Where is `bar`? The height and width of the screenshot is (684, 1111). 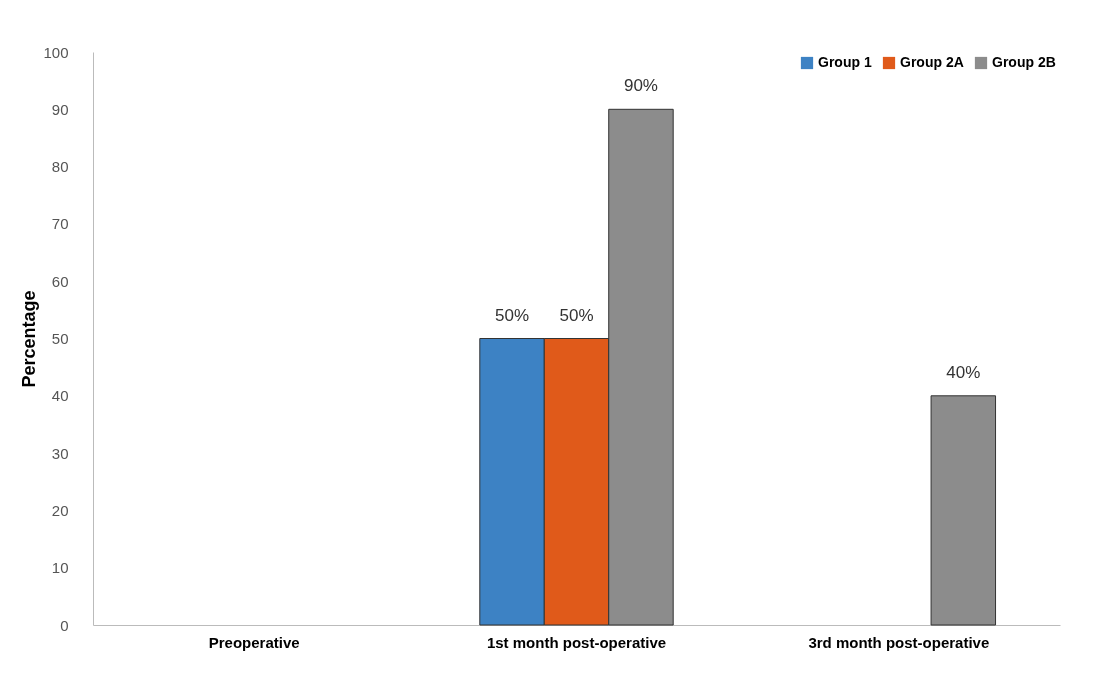 bar is located at coordinates (963, 510).